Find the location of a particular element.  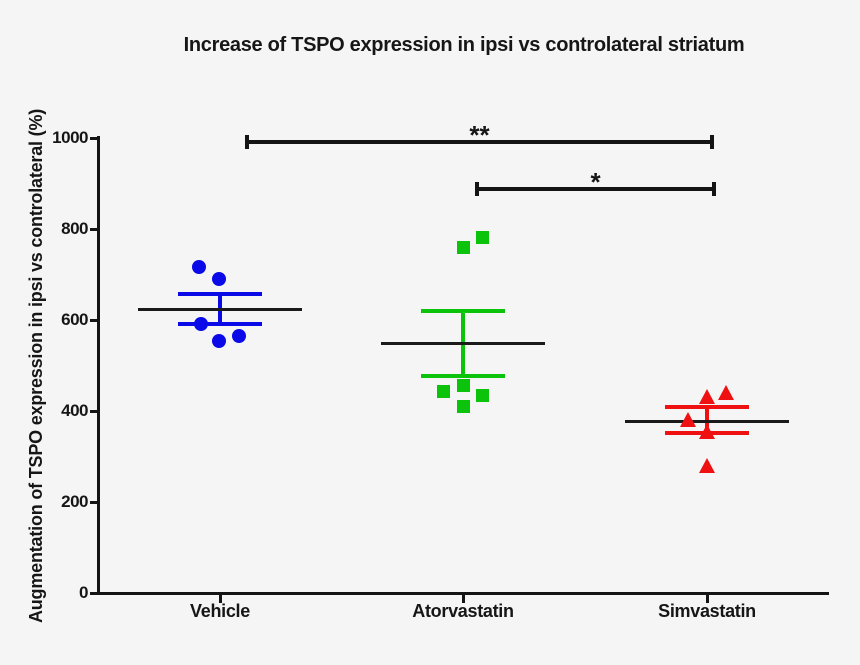

x-axis-line is located at coordinates (463, 593).